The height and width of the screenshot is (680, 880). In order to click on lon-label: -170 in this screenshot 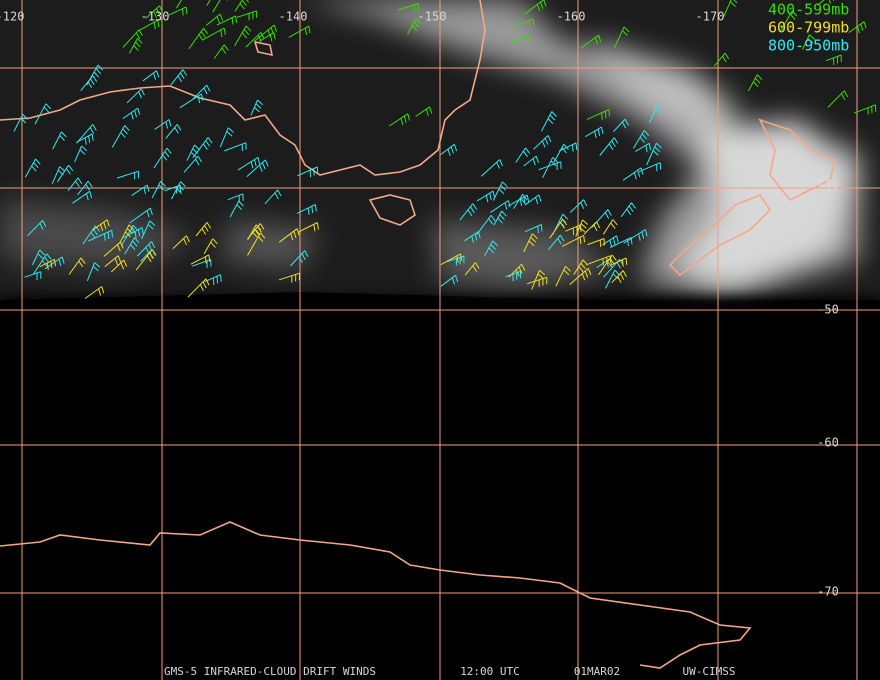, I will do `click(710, 17)`.